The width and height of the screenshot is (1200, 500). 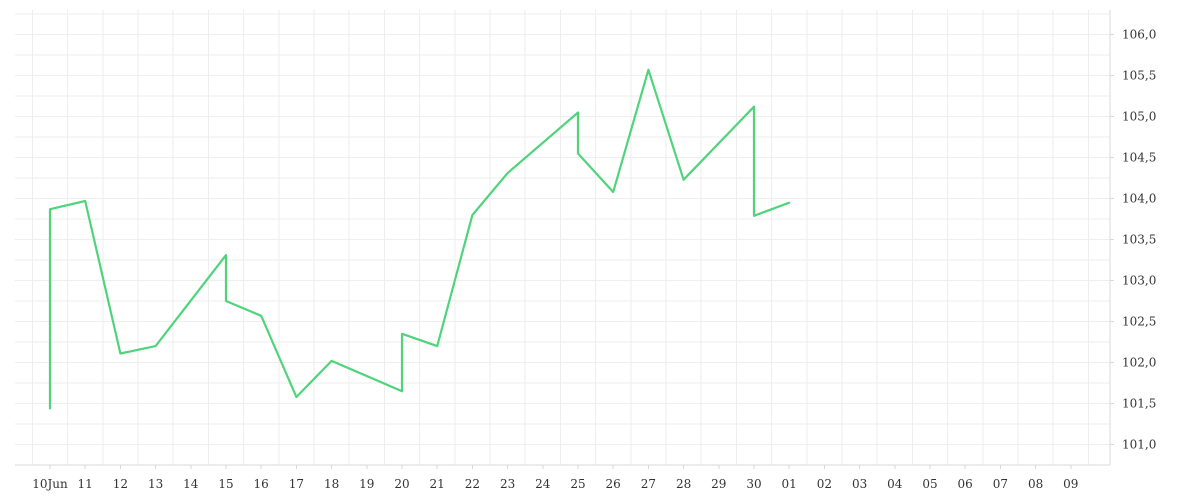 I want to click on x-tick-label: 27, so click(x=648, y=484).